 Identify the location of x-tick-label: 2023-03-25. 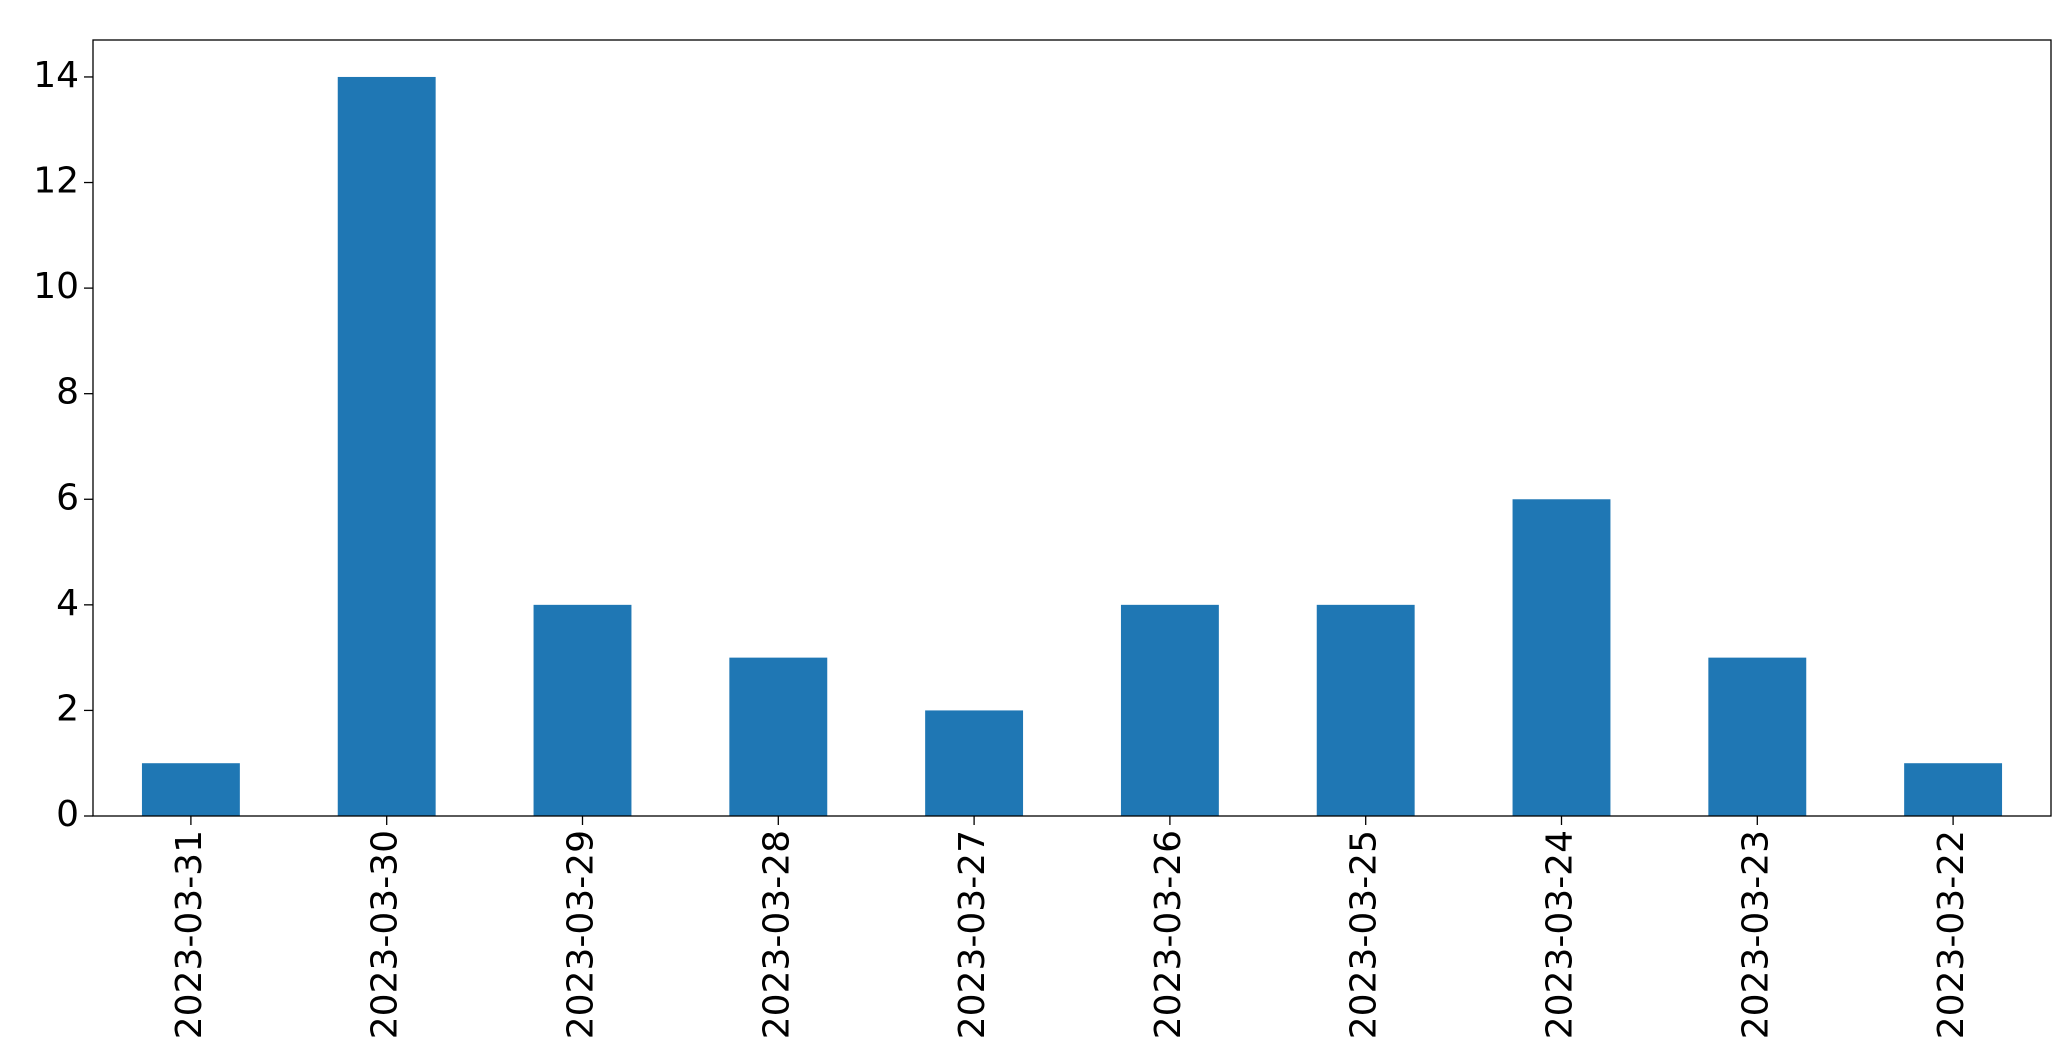
(1364, 934).